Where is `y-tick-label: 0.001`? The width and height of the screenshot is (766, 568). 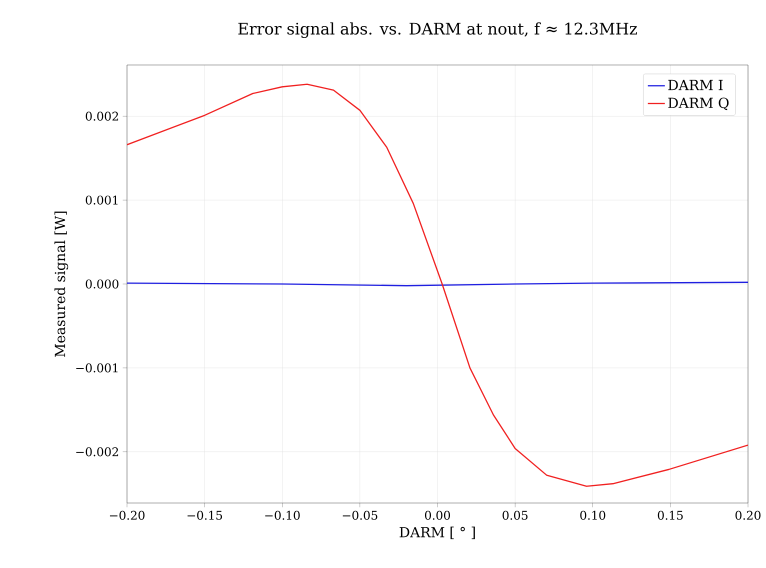 y-tick-label: 0.001 is located at coordinates (102, 200).